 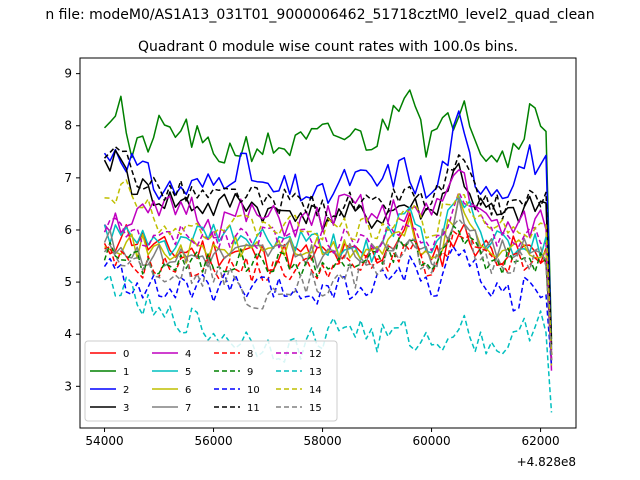 What do you see at coordinates (540, 441) in the screenshot?
I see `x-tick-label: 62000` at bounding box center [540, 441].